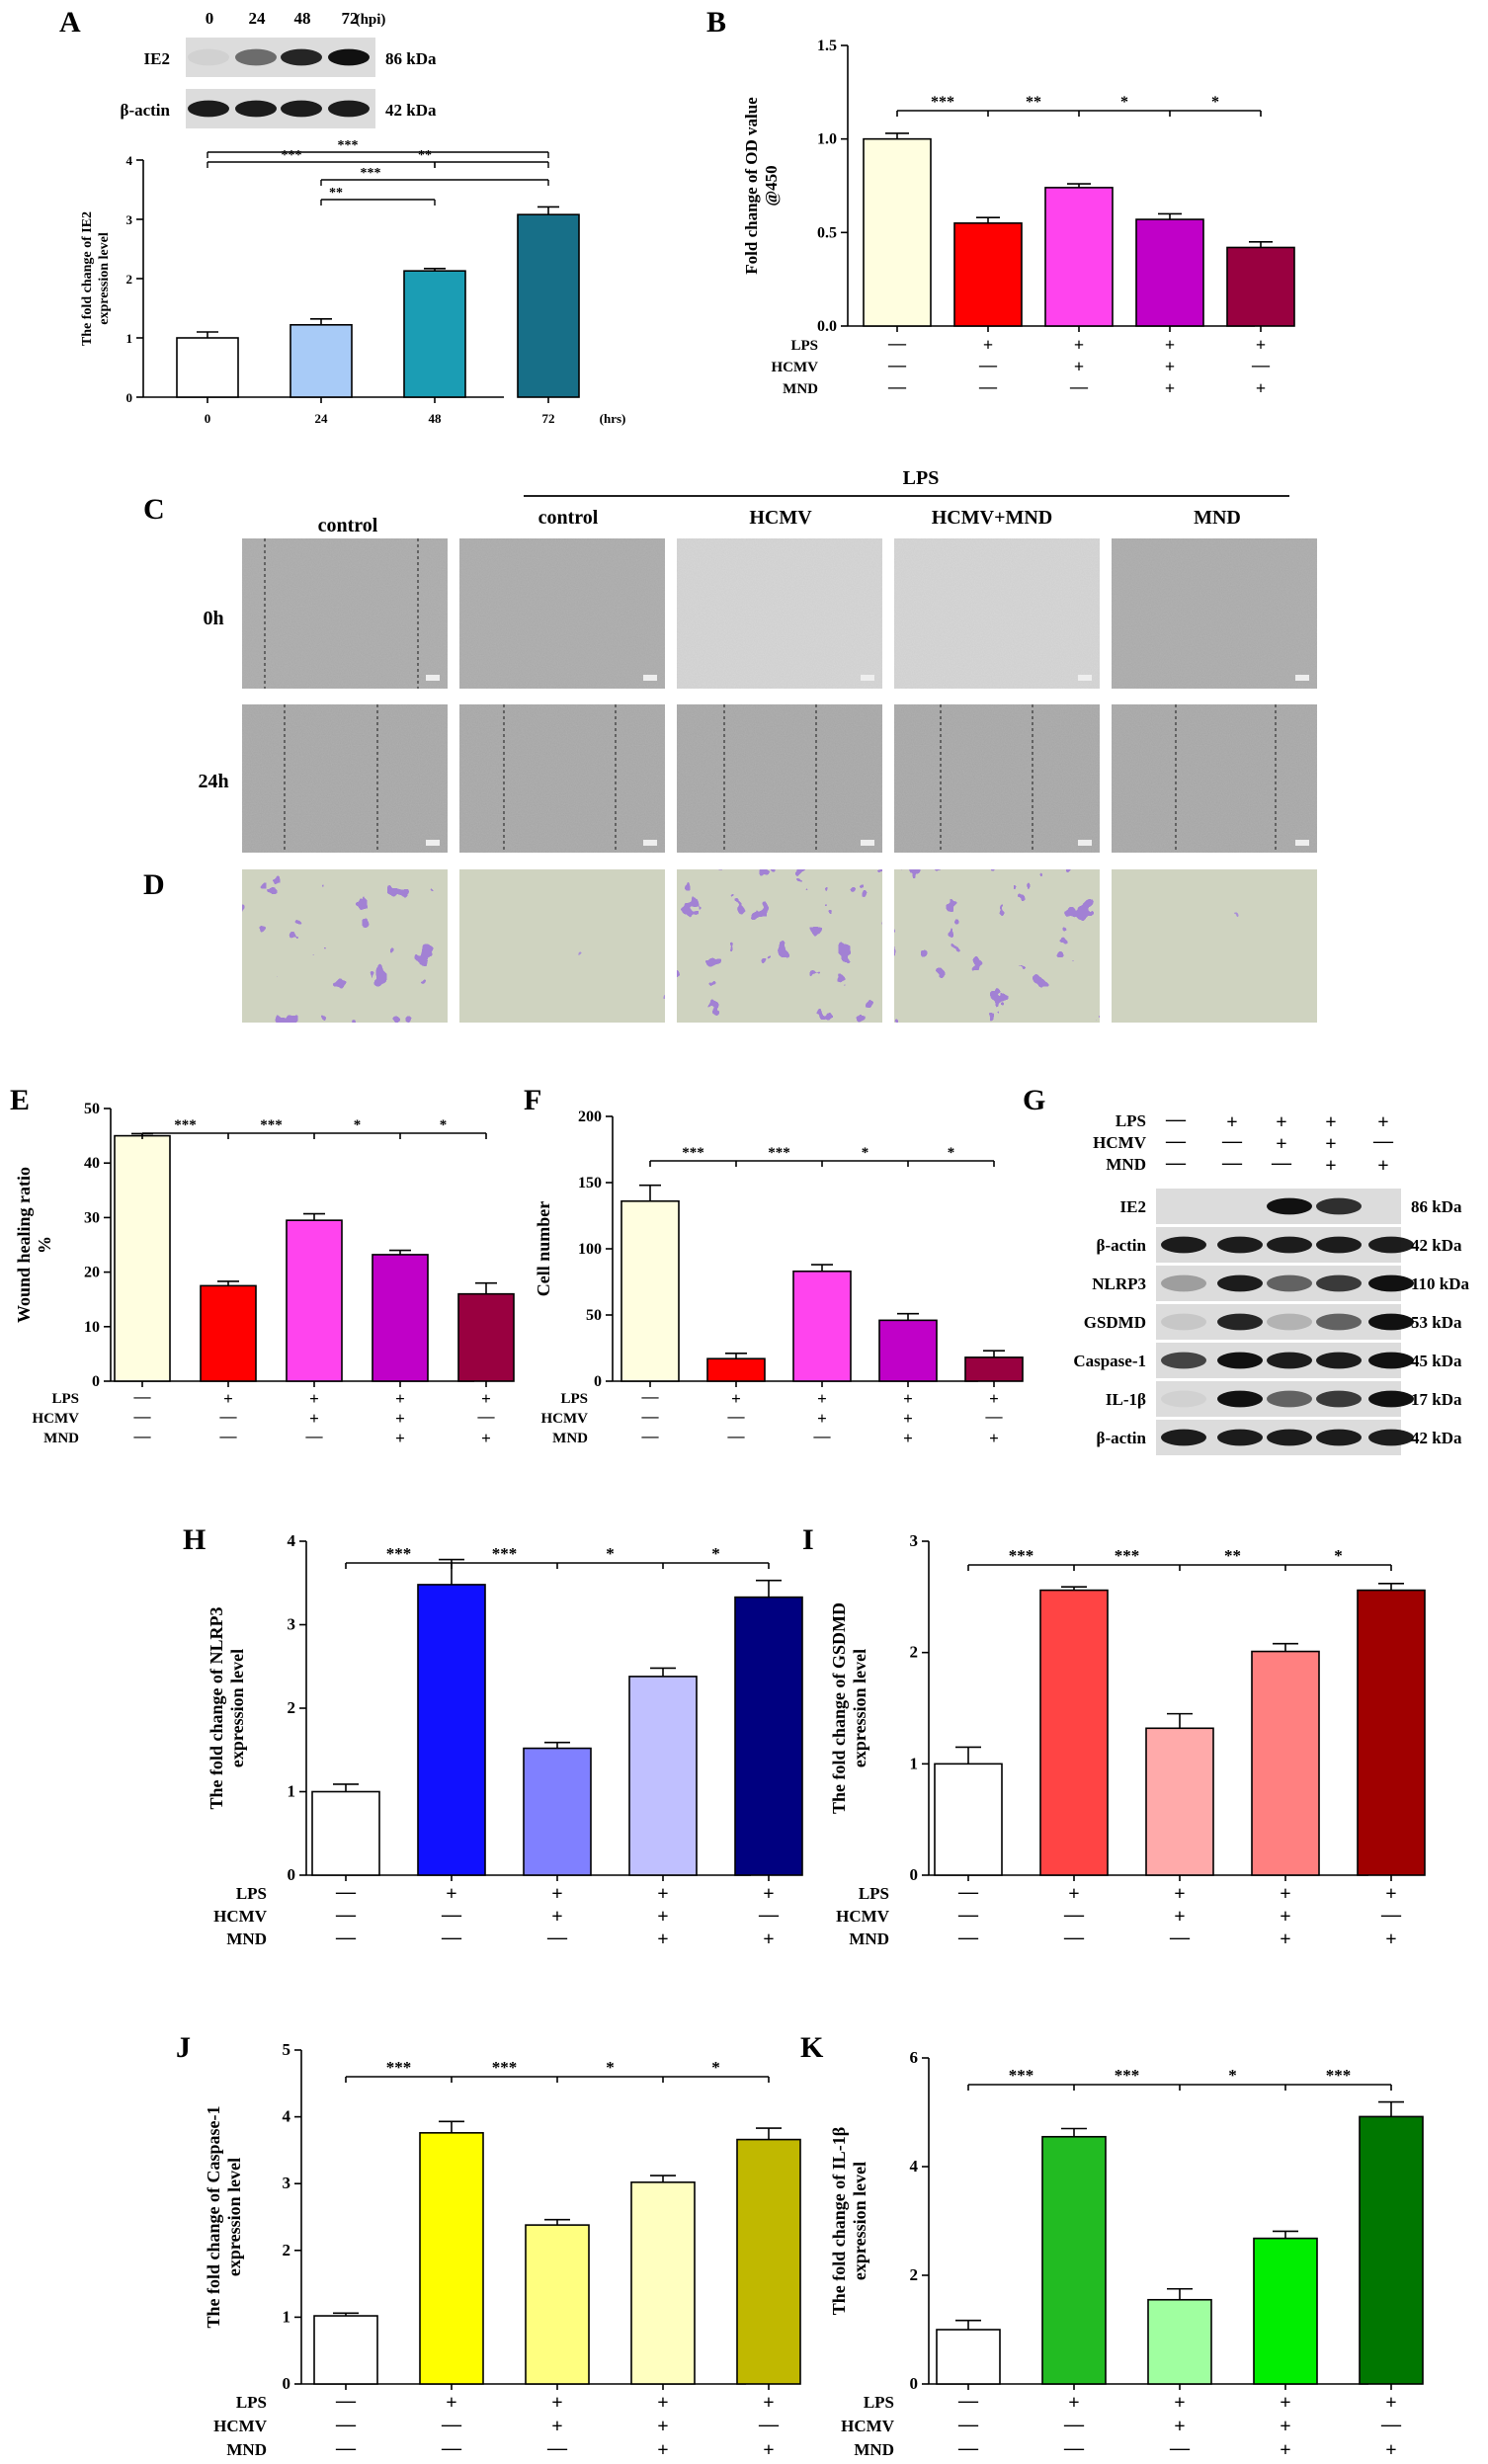  I want to click on time-label: 0, so click(210, 18).